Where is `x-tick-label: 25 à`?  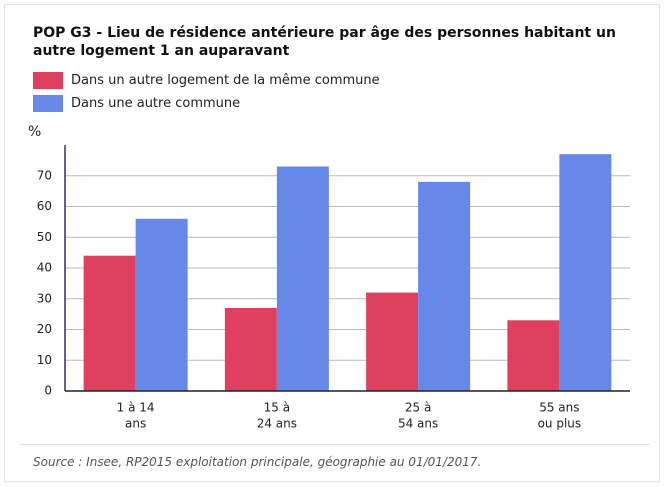
x-tick-label: 25 à is located at coordinates (418, 408).